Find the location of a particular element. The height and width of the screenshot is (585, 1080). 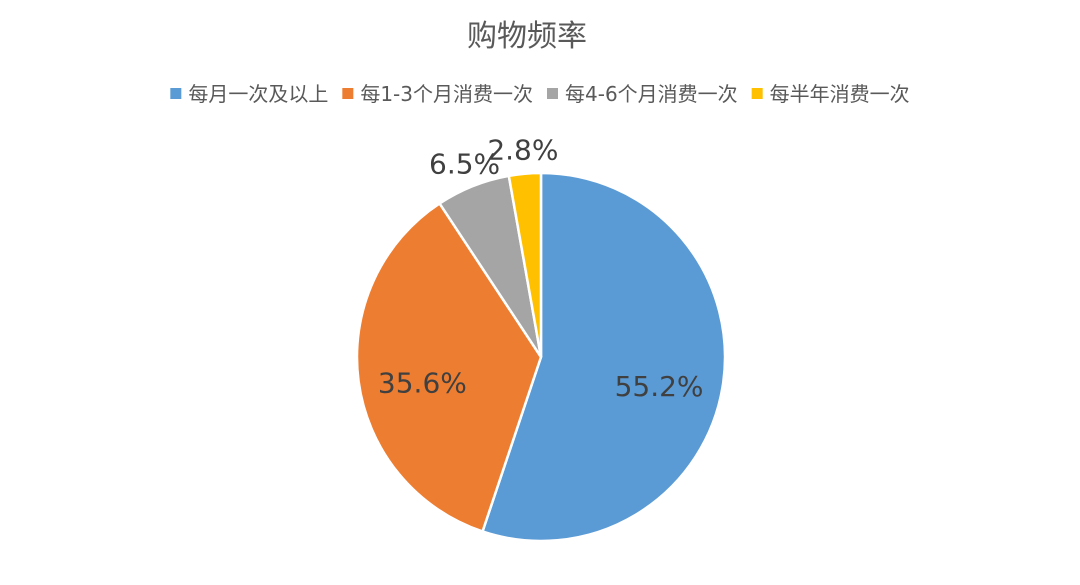

data-label-2: 6.5% is located at coordinates (464, 164).